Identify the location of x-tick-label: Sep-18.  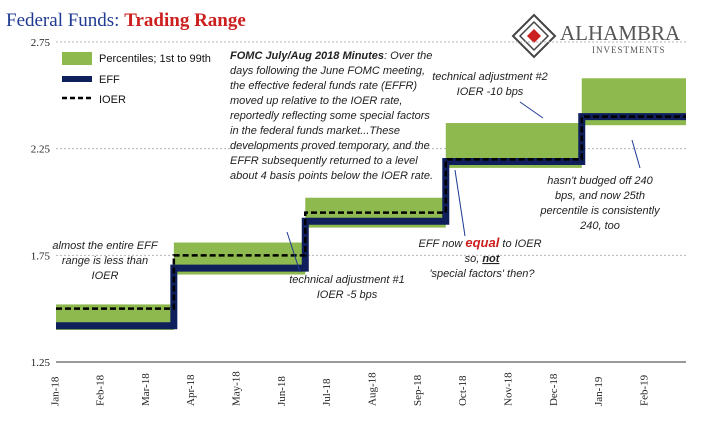
(418, 390).